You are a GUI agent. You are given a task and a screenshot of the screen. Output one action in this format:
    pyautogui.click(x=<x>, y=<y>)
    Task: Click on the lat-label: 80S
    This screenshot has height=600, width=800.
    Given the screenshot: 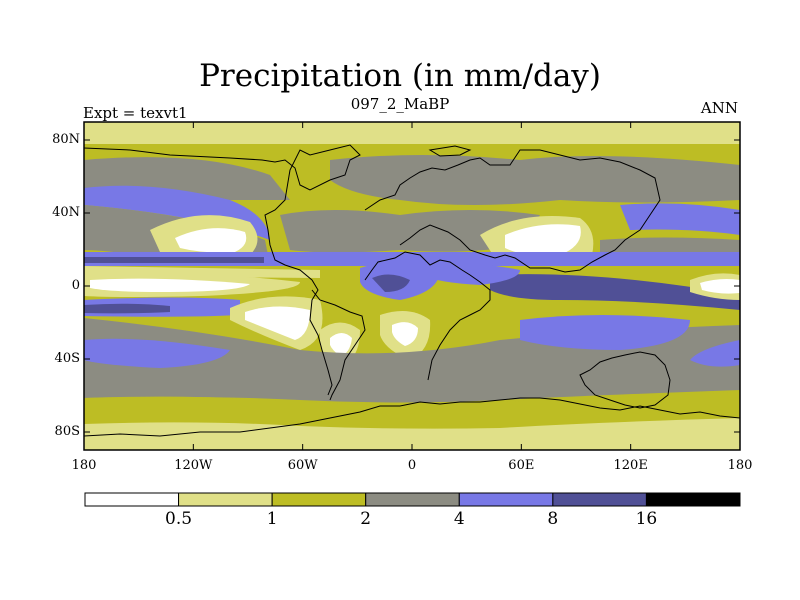 What is the action you would take?
    pyautogui.click(x=67, y=431)
    